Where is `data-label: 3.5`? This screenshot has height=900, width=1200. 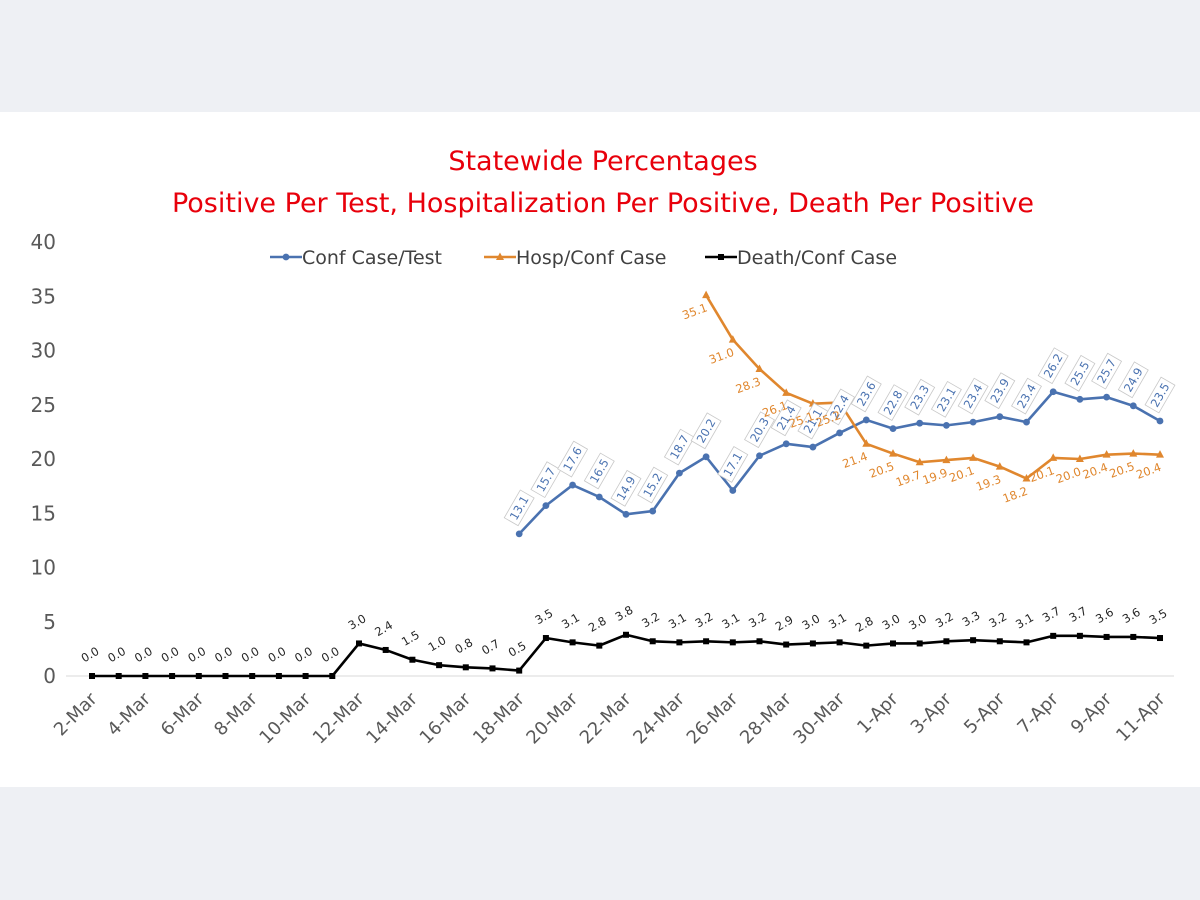
data-label: 3.5 is located at coordinates (1158, 616).